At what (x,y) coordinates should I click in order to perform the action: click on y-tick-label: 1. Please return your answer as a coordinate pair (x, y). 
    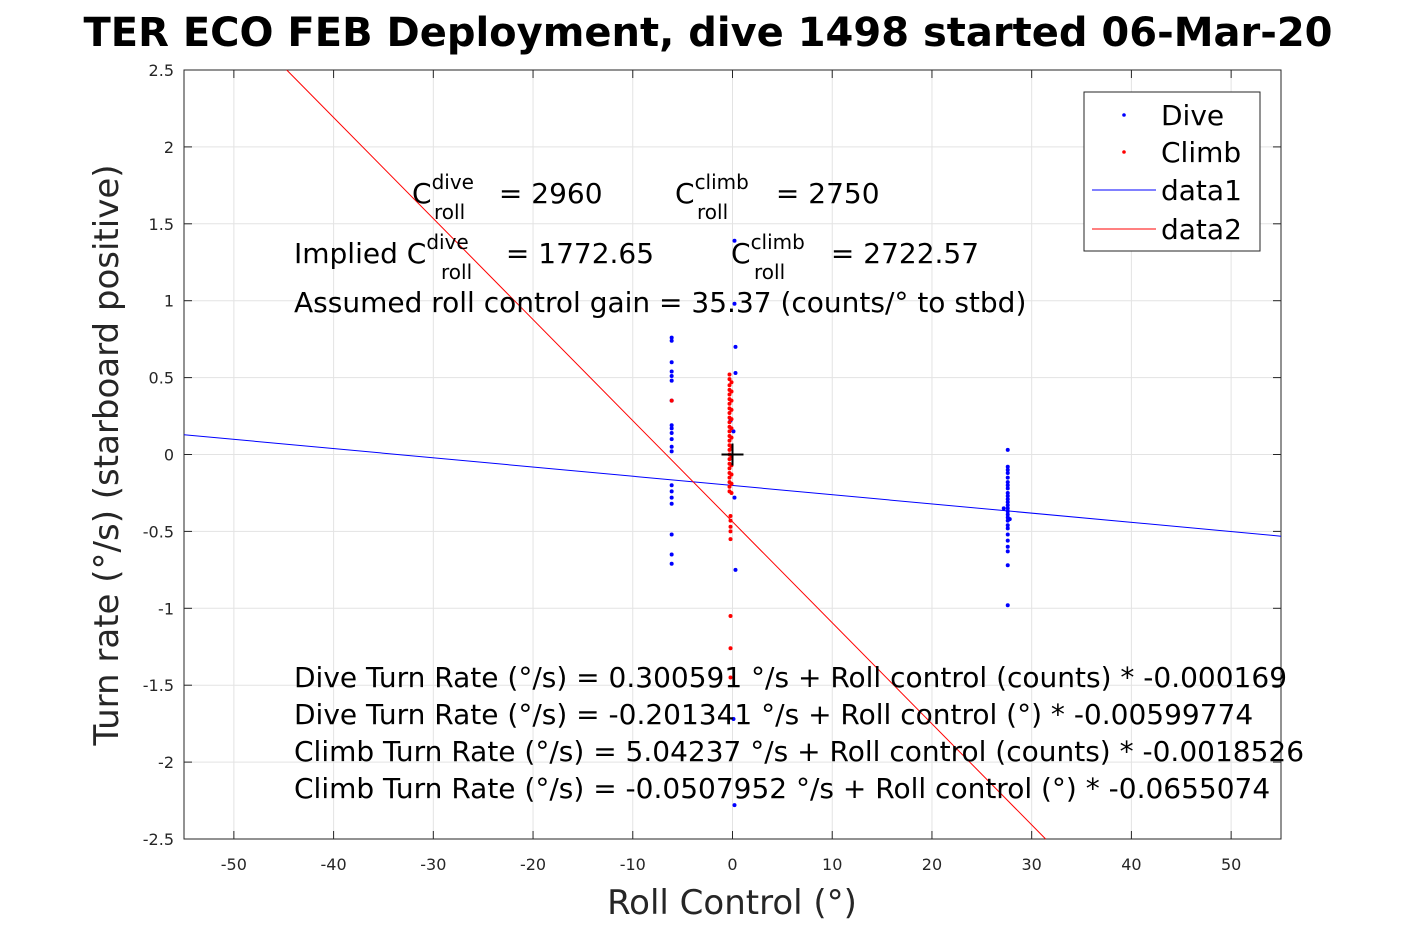
    Looking at the image, I should click on (169, 301).